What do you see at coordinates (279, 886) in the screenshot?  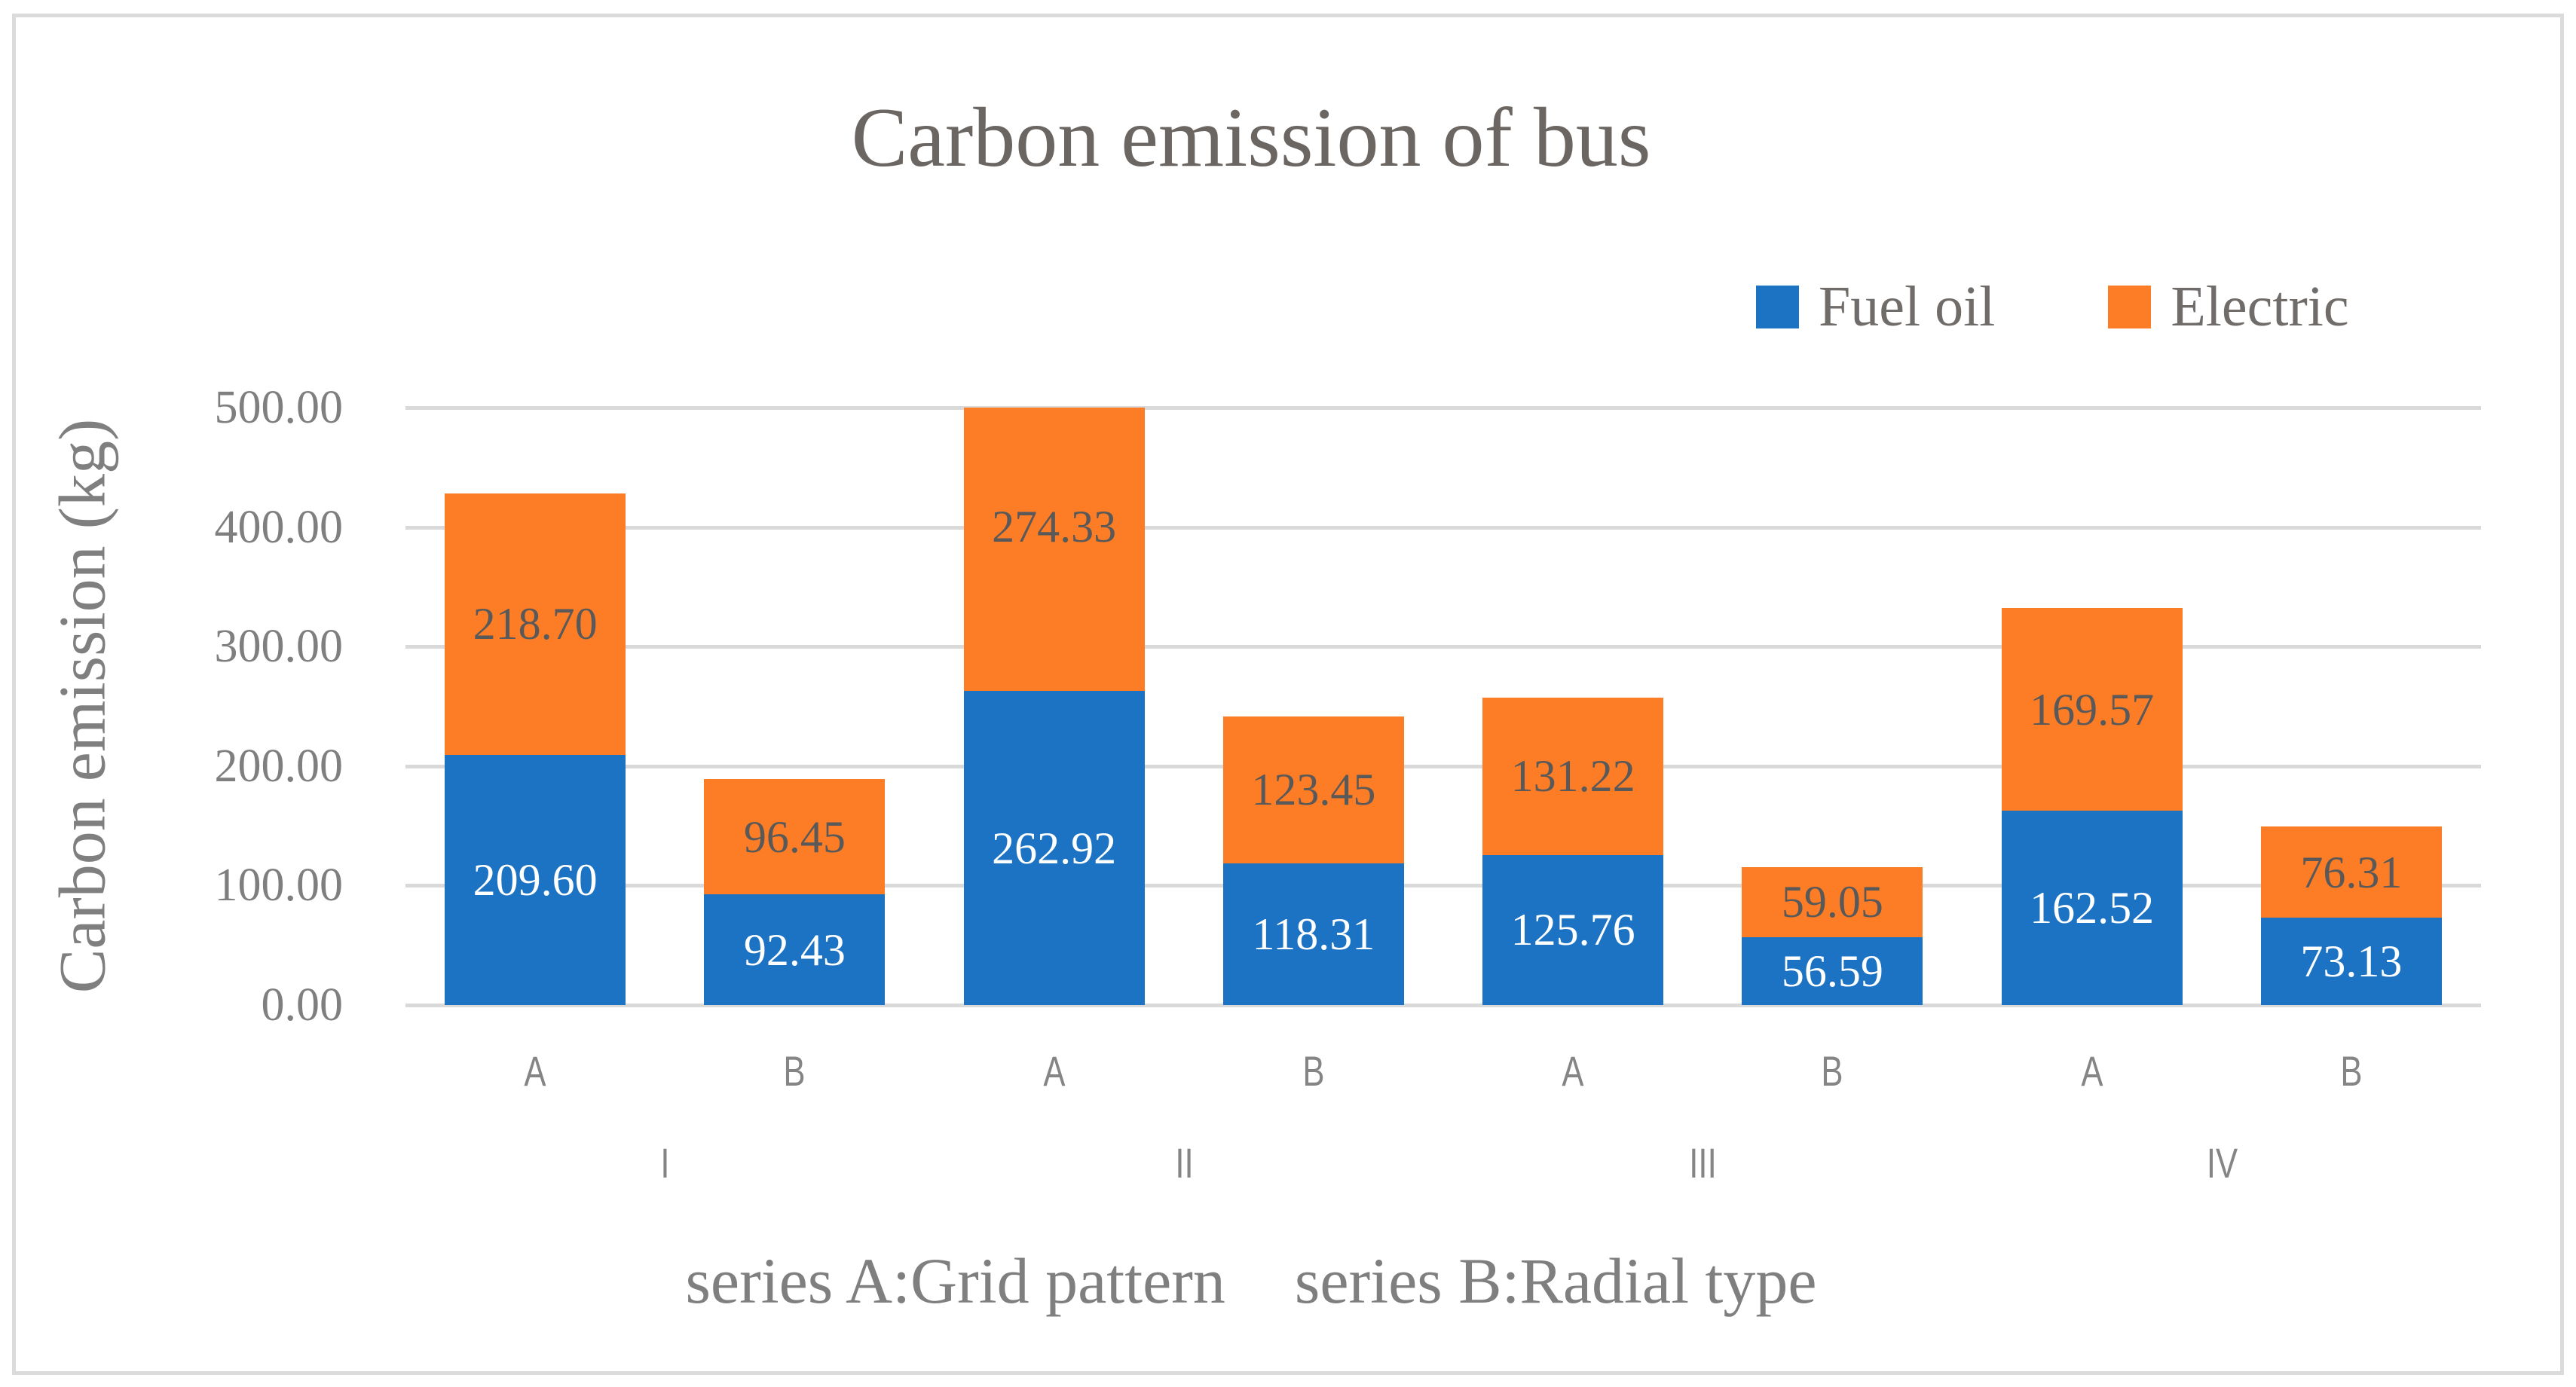 I see `y-tick-label: 100.00` at bounding box center [279, 886].